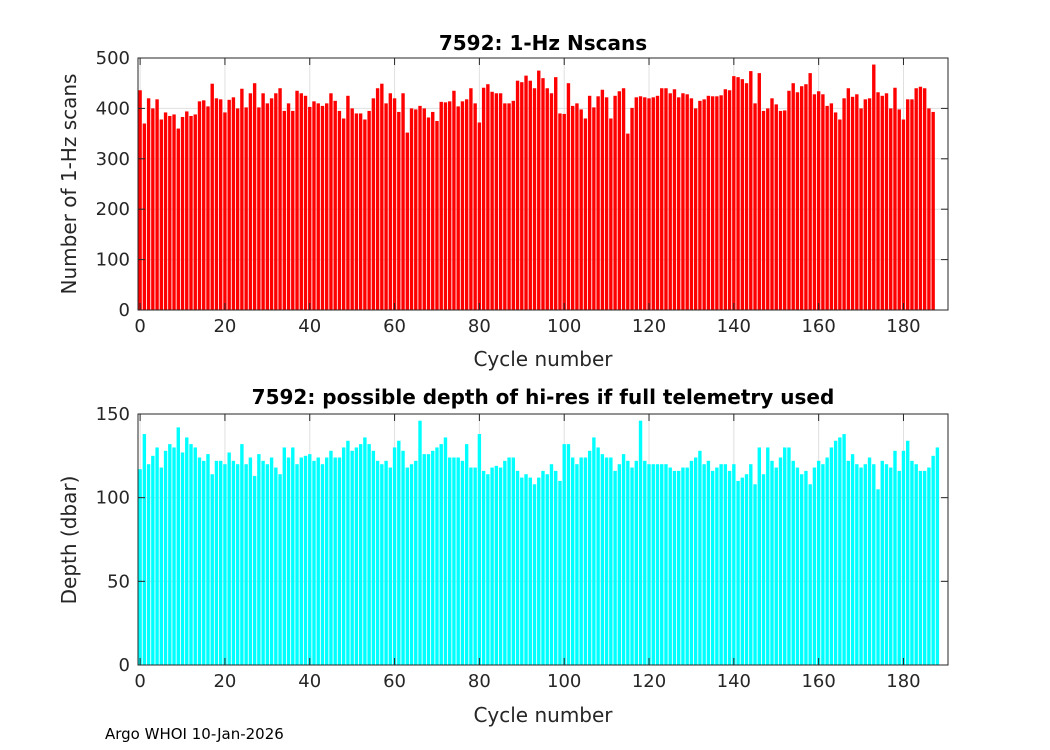 This screenshot has width=1050, height=750. I want to click on depth-ytick-label: 0, so click(124, 665).